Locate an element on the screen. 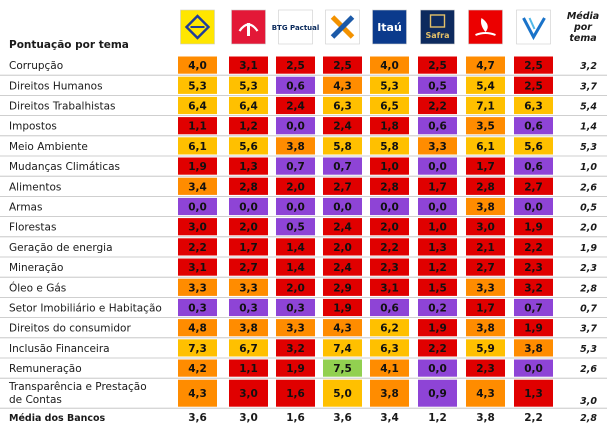 This screenshot has height=438, width=607. row-average: 3,7 is located at coordinates (588, 329).